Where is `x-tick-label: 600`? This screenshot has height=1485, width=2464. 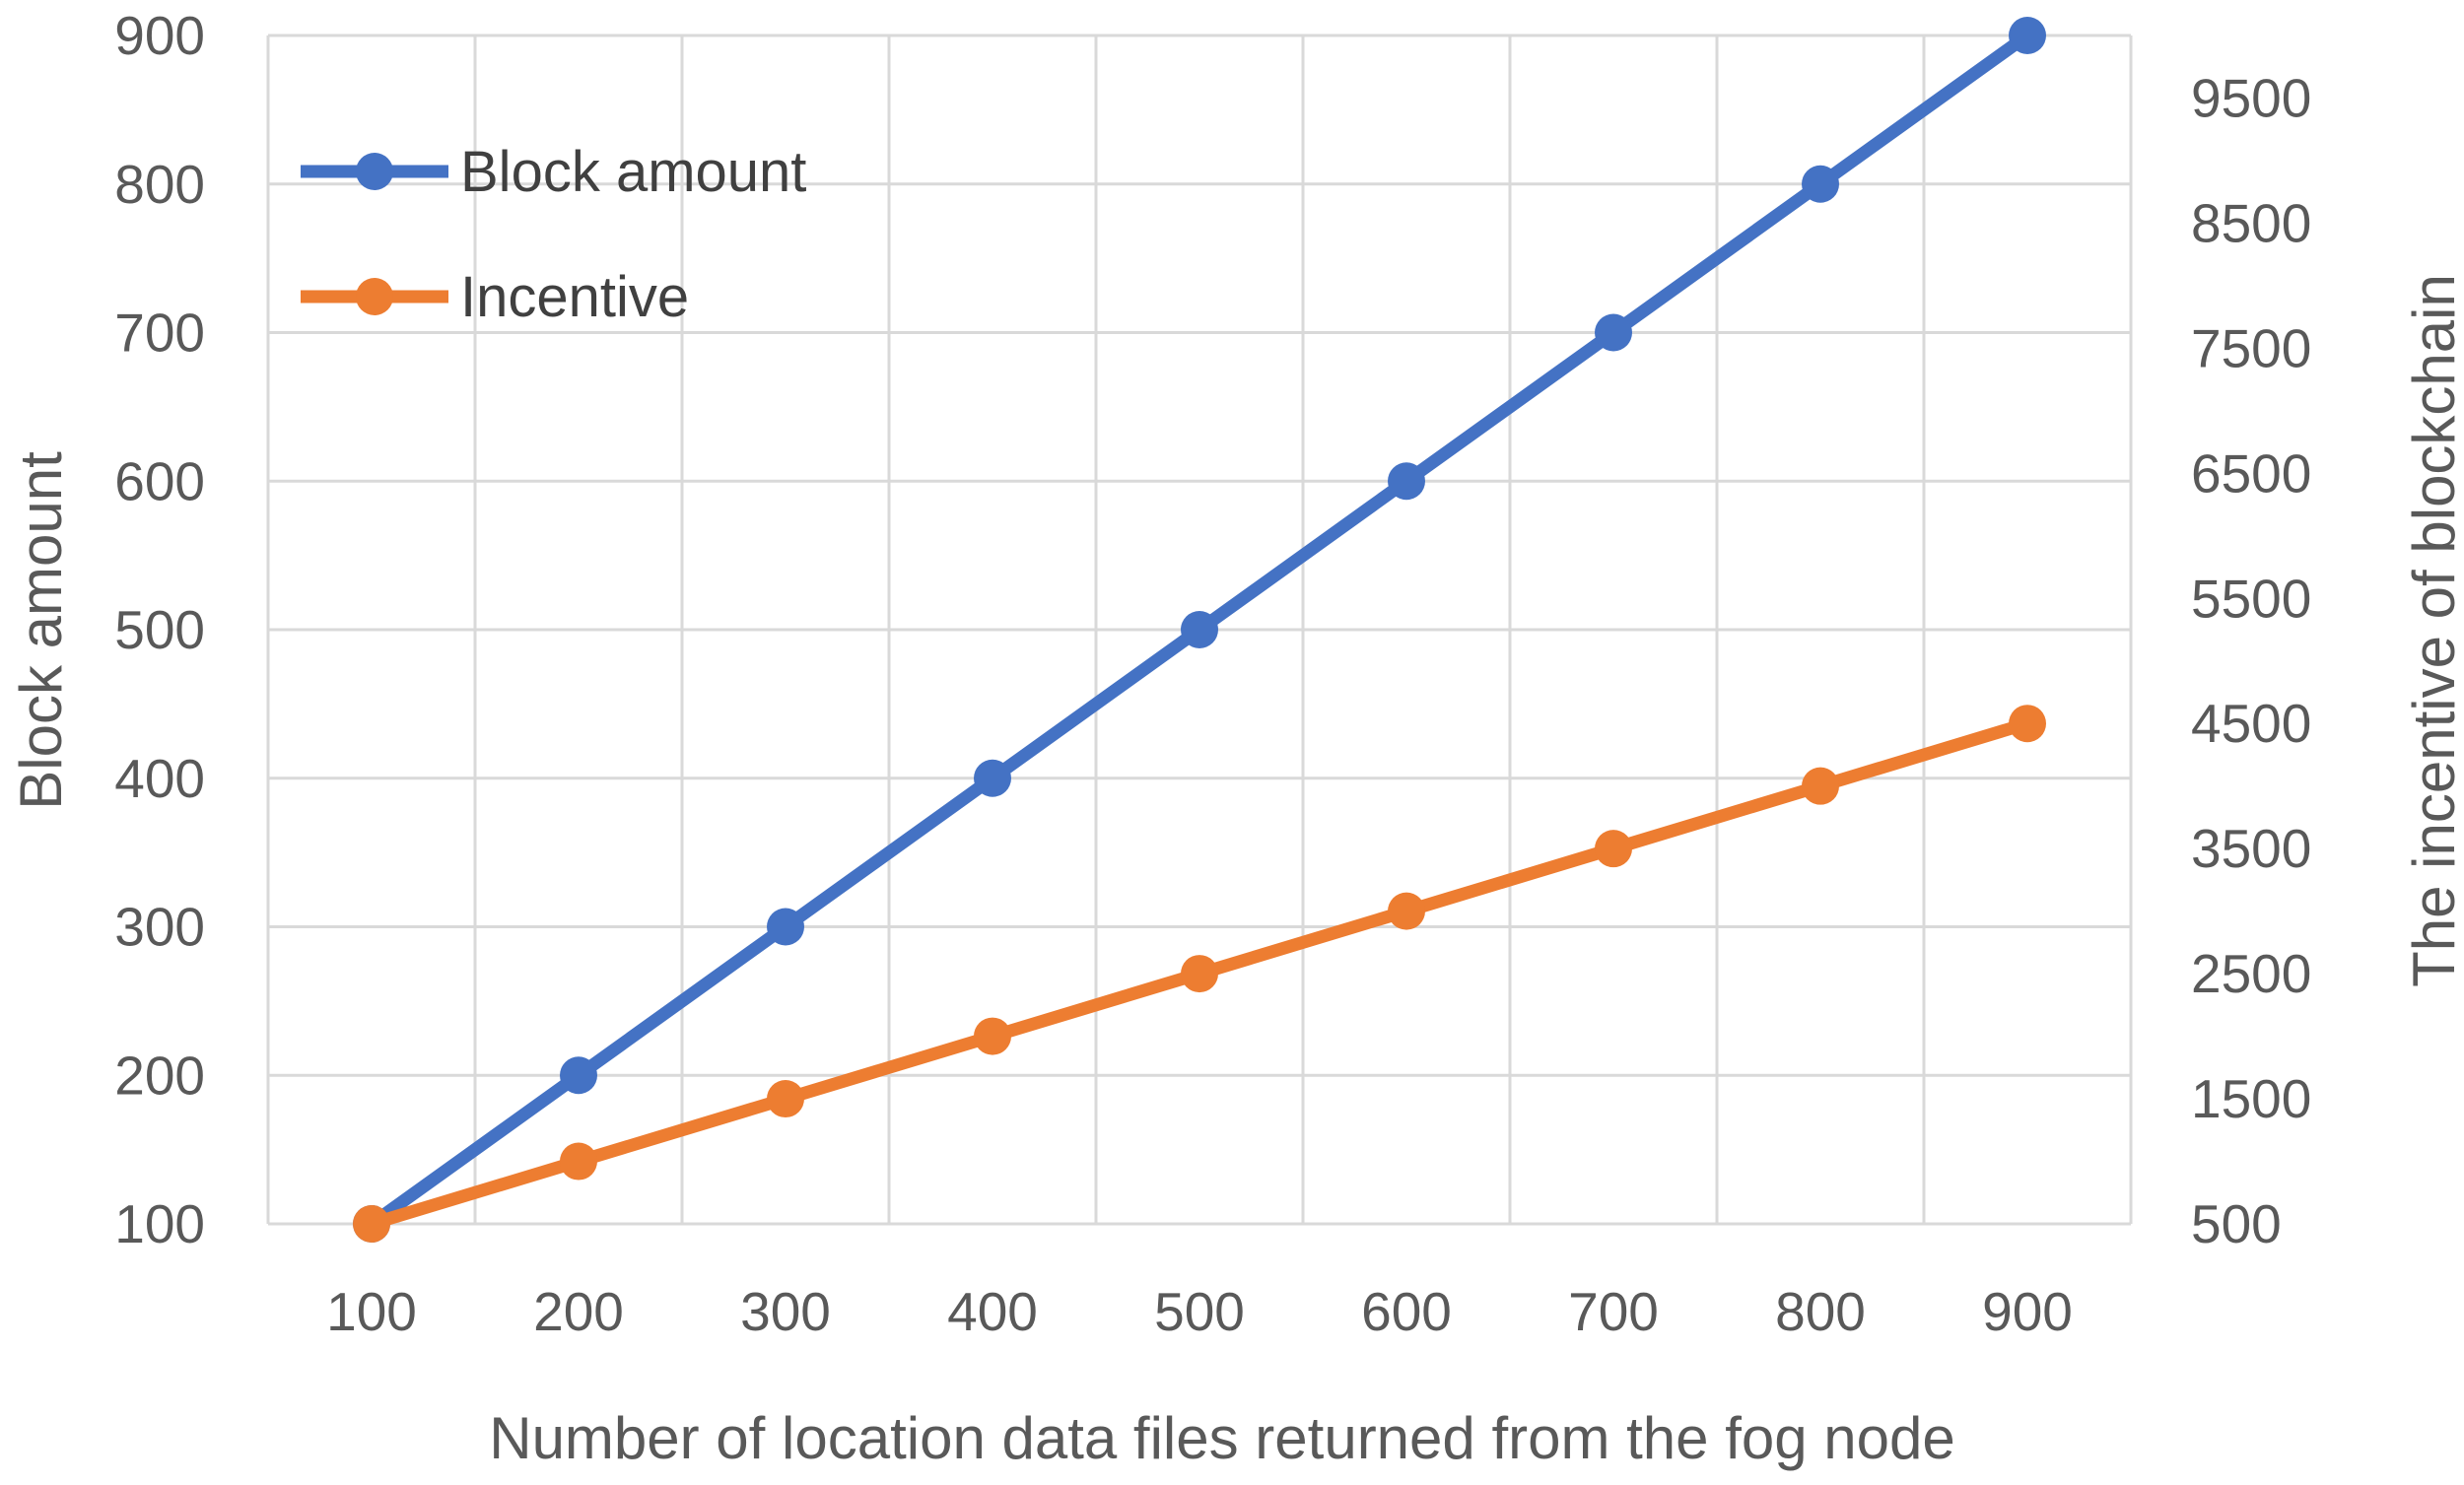 x-tick-label: 600 is located at coordinates (1406, 1312).